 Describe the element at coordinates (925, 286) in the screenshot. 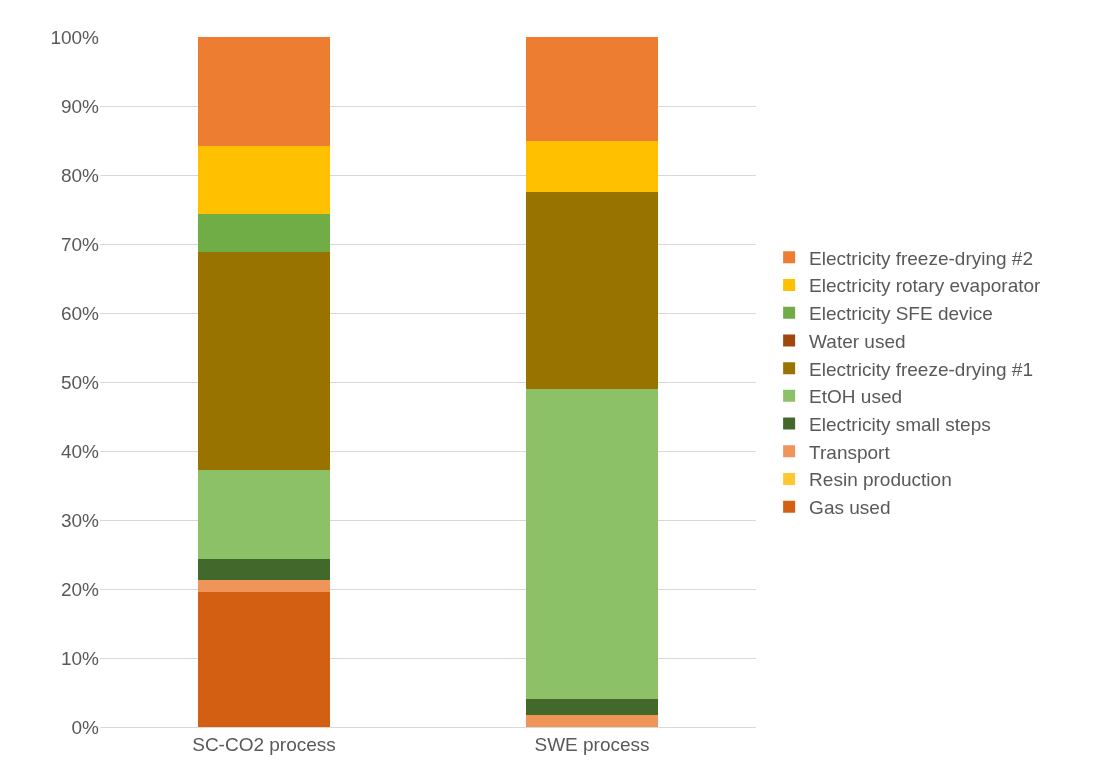

I see `legend-label: Electricity rotary evaporator` at that location.